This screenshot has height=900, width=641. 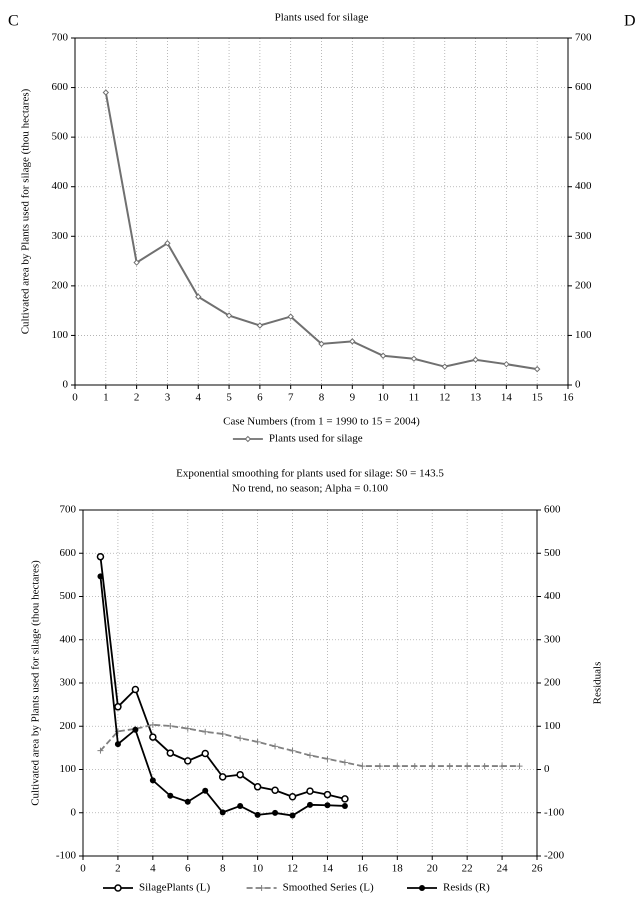 What do you see at coordinates (60, 38) in the screenshot?
I see `y-tick-label: 700` at bounding box center [60, 38].